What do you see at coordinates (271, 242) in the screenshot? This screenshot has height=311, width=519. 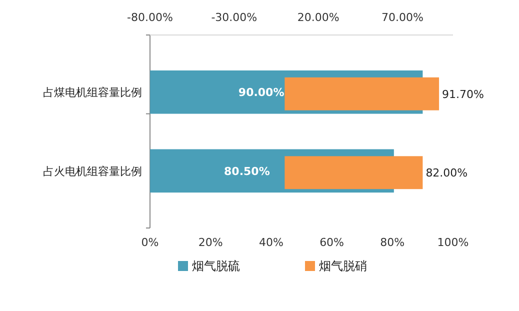 I see `x-tick-label: 40%` at bounding box center [271, 242].